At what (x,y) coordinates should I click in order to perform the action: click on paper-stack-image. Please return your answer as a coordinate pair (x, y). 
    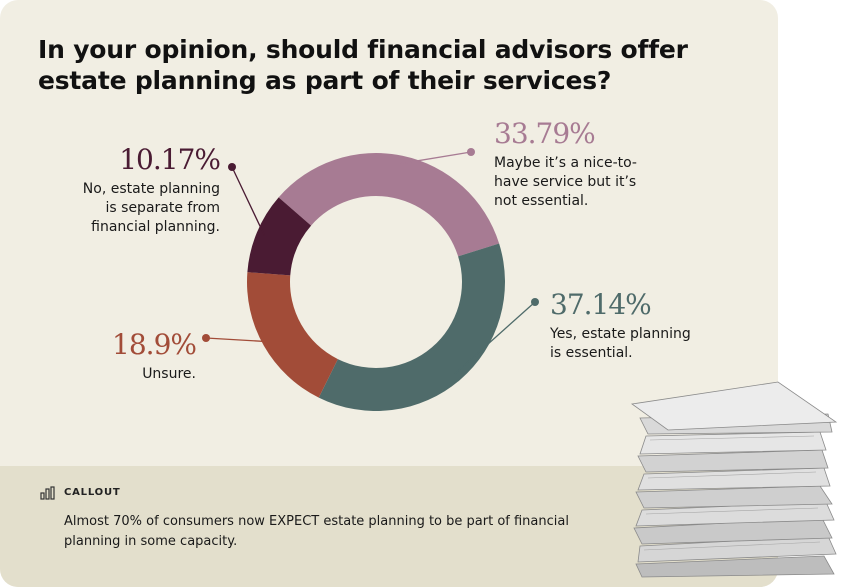
    Looking at the image, I should click on (734, 479).